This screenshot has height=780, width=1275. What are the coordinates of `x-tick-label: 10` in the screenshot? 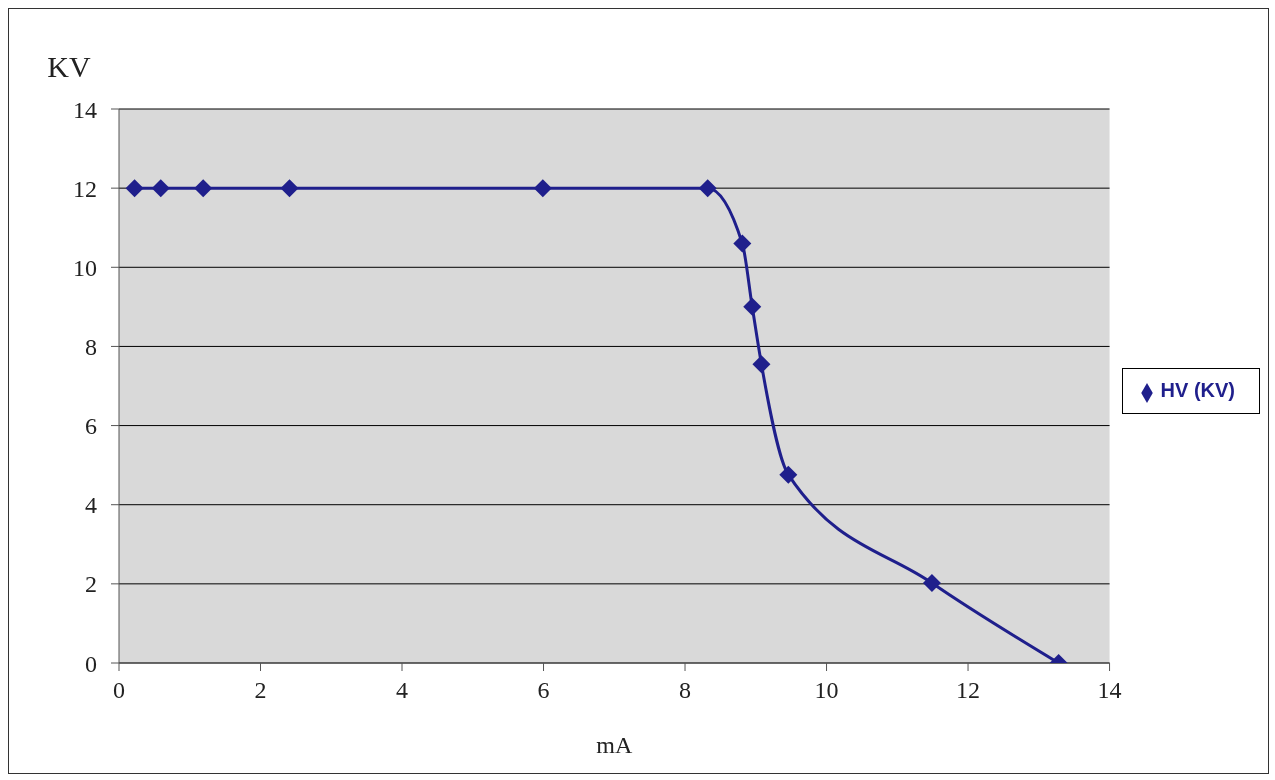 It's located at (826, 690).